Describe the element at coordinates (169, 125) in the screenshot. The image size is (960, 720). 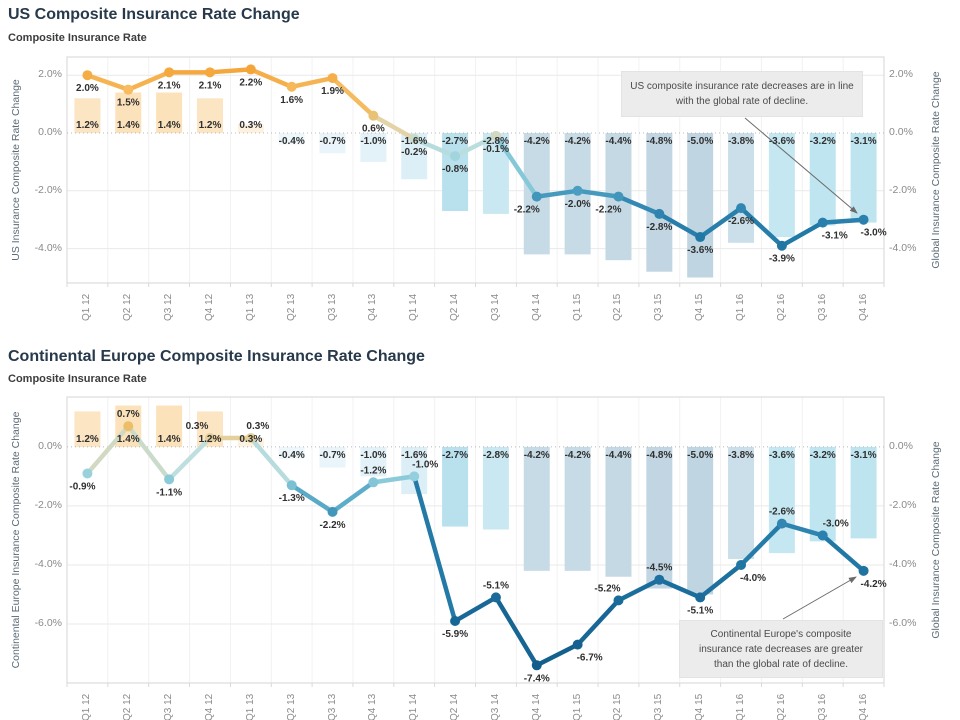
I see `bar-label: 1.4%` at that location.